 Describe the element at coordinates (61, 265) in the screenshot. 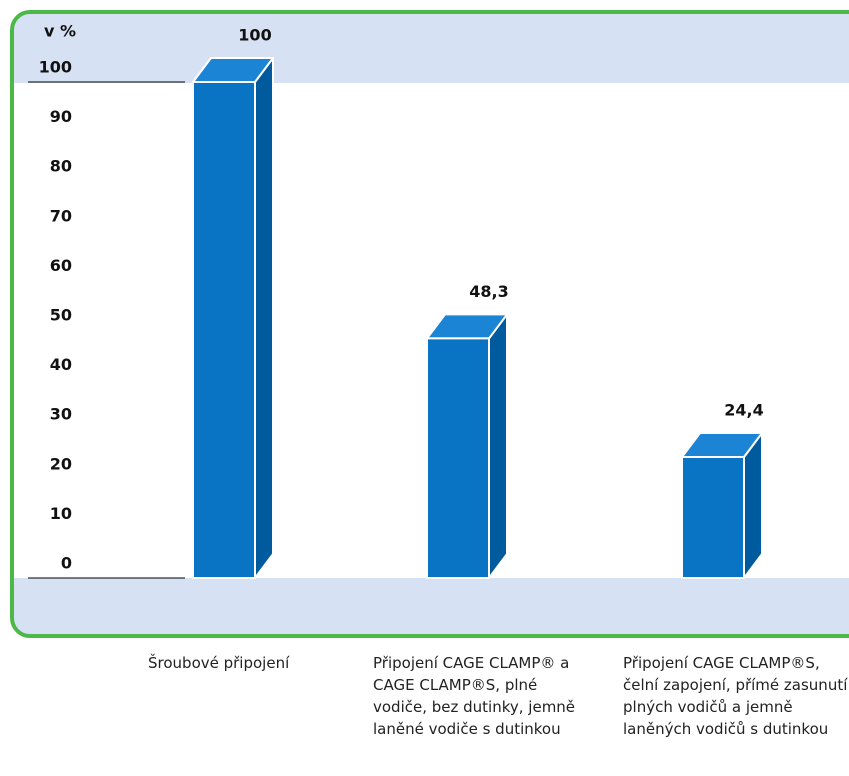

I see `y-tick-label: 60` at that location.